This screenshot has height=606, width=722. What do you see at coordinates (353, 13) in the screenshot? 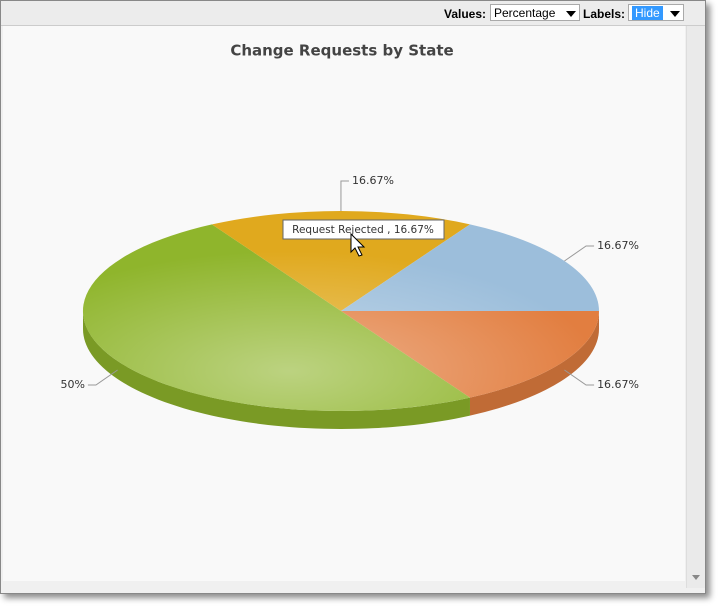
I see `toolbar: Values: Percentage Labels: Hide` at bounding box center [353, 13].